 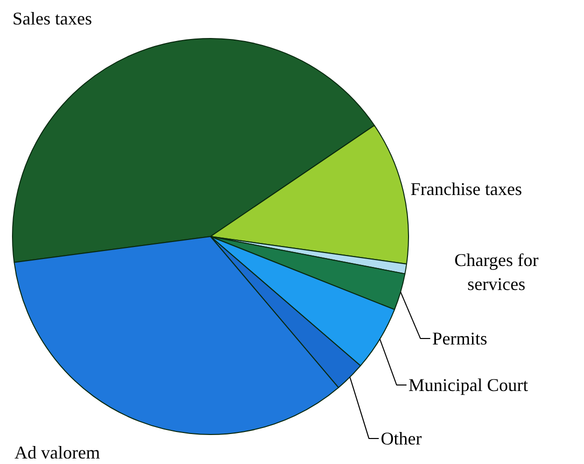 I want to click on slice-label: Municipal Court, so click(x=468, y=385).